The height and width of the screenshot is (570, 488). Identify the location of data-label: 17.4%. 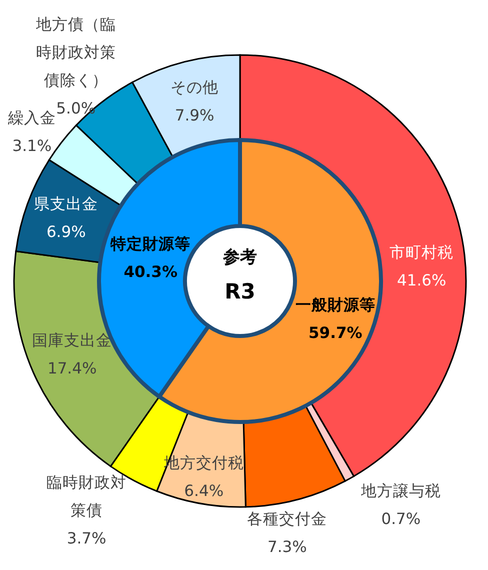
(72, 369).